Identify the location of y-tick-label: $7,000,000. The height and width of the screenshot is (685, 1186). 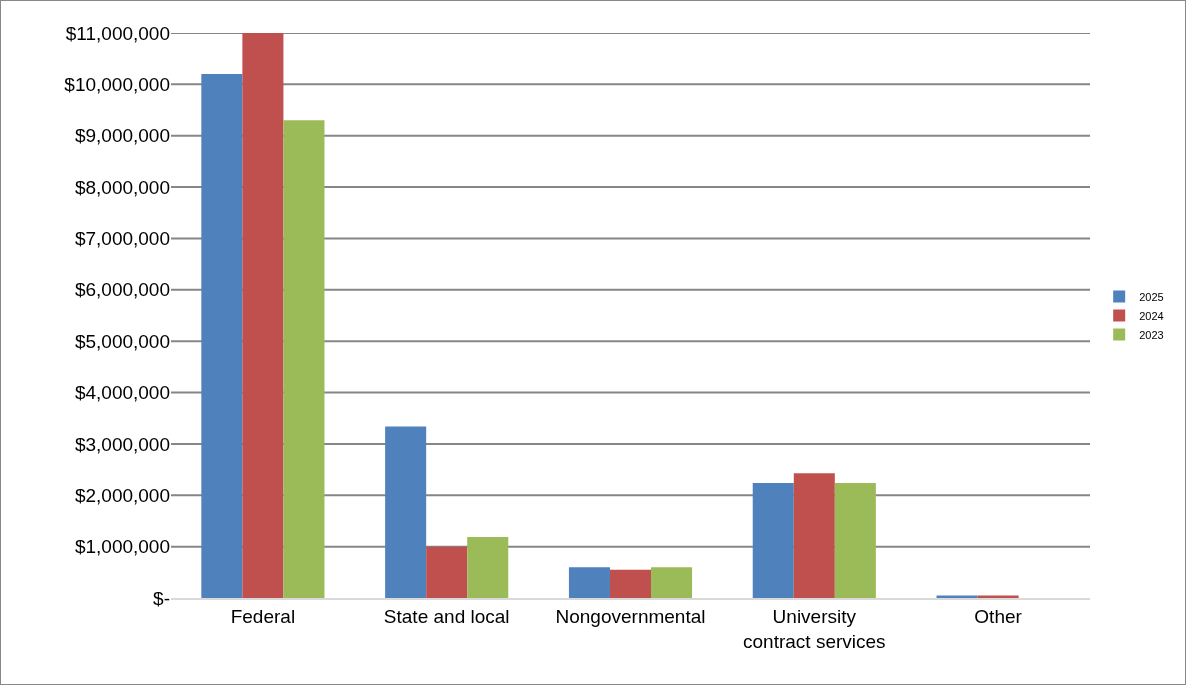
(122, 239).